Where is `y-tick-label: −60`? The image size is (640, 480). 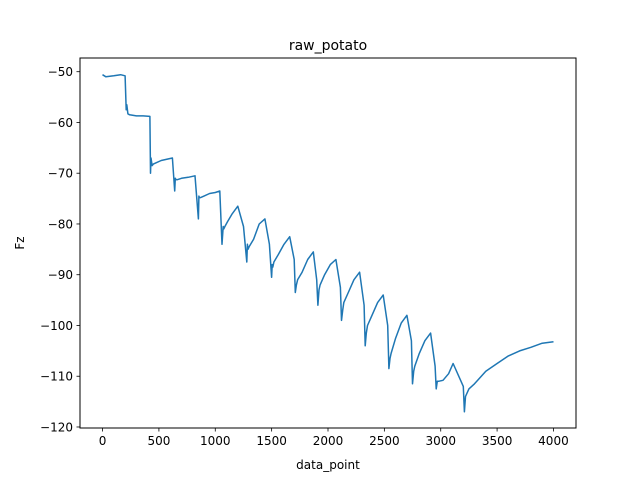 y-tick-label: −60 is located at coordinates (60, 123).